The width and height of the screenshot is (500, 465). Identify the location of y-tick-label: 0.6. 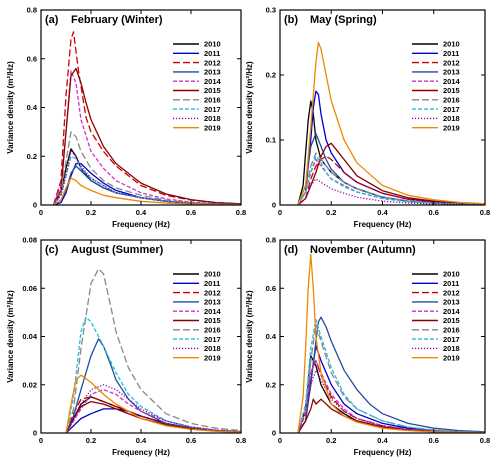
(32, 58).